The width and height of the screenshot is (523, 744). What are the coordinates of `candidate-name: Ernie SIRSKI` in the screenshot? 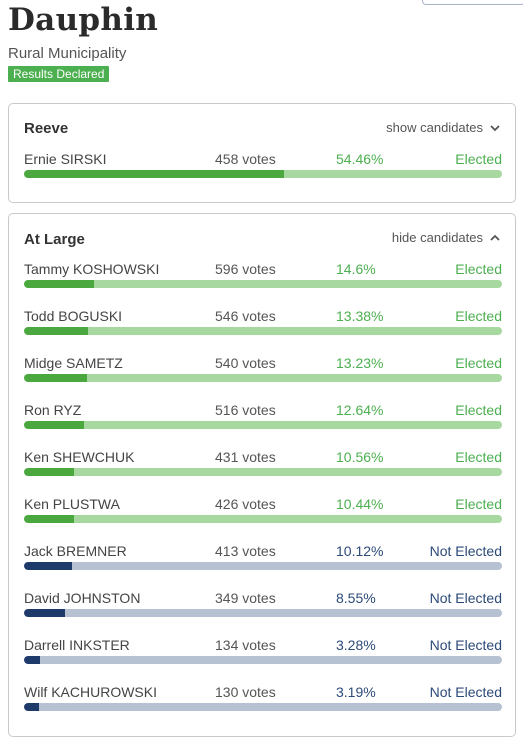 It's located at (65, 159).